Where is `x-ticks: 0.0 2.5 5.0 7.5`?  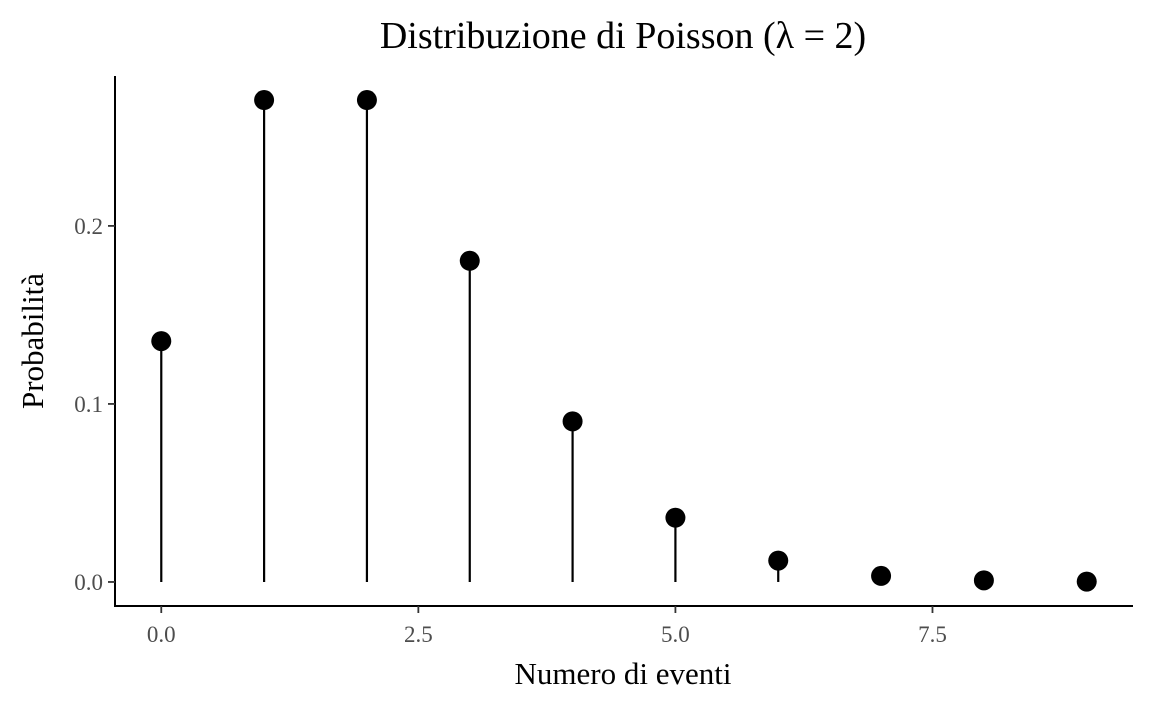 x-ticks: 0.0 2.5 5.0 7.5 is located at coordinates (547, 626).